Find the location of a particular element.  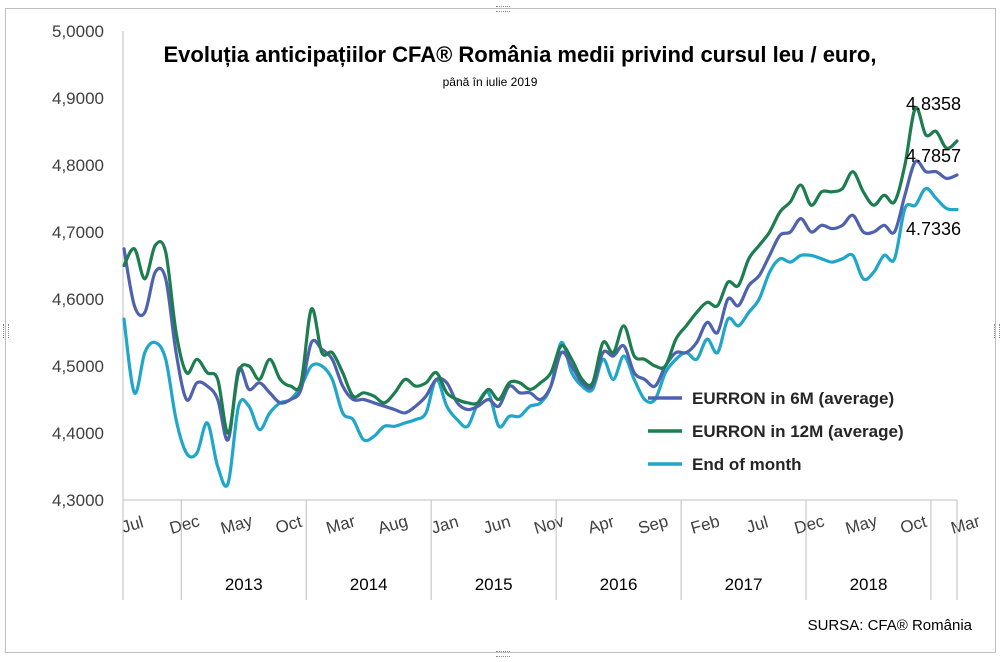

end-labels: 4.7857 4.8358 4.7336 is located at coordinates (933, 166).